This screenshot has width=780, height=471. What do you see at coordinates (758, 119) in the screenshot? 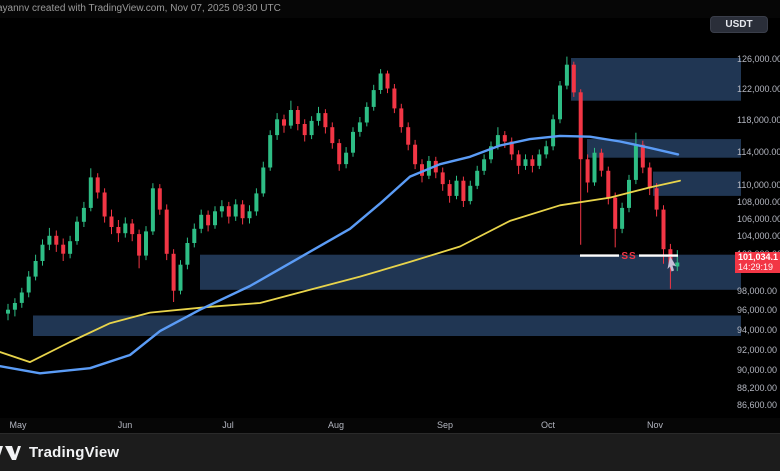
I see `price-tick-label: 118,000.00` at bounding box center [758, 119].